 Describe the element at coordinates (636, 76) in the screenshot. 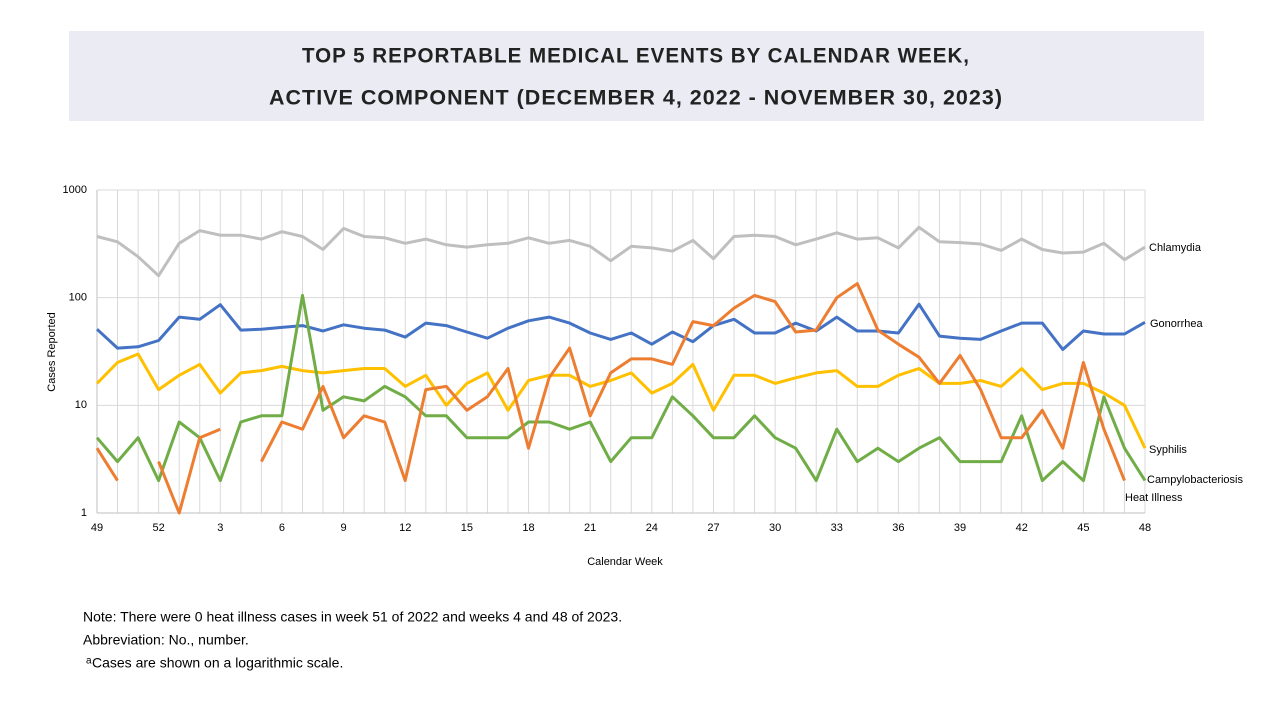

I see `title-box` at that location.